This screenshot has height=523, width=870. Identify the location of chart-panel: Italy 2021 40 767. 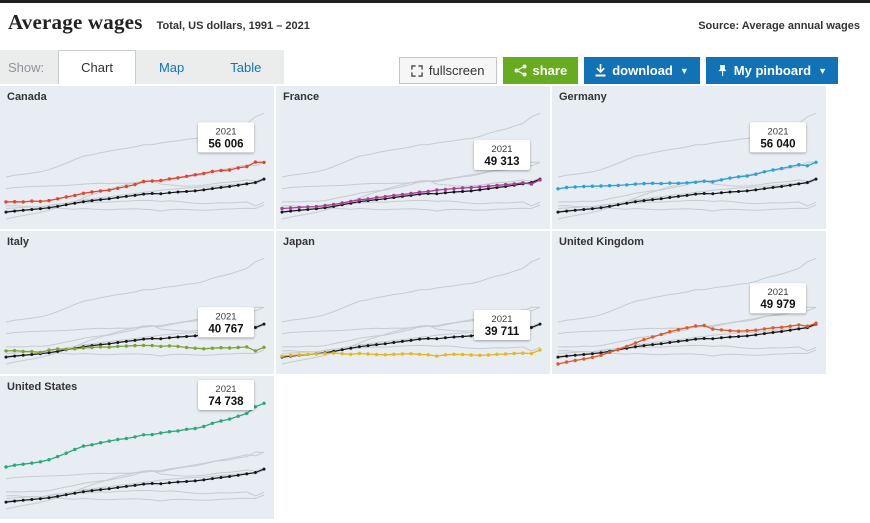
(137, 302).